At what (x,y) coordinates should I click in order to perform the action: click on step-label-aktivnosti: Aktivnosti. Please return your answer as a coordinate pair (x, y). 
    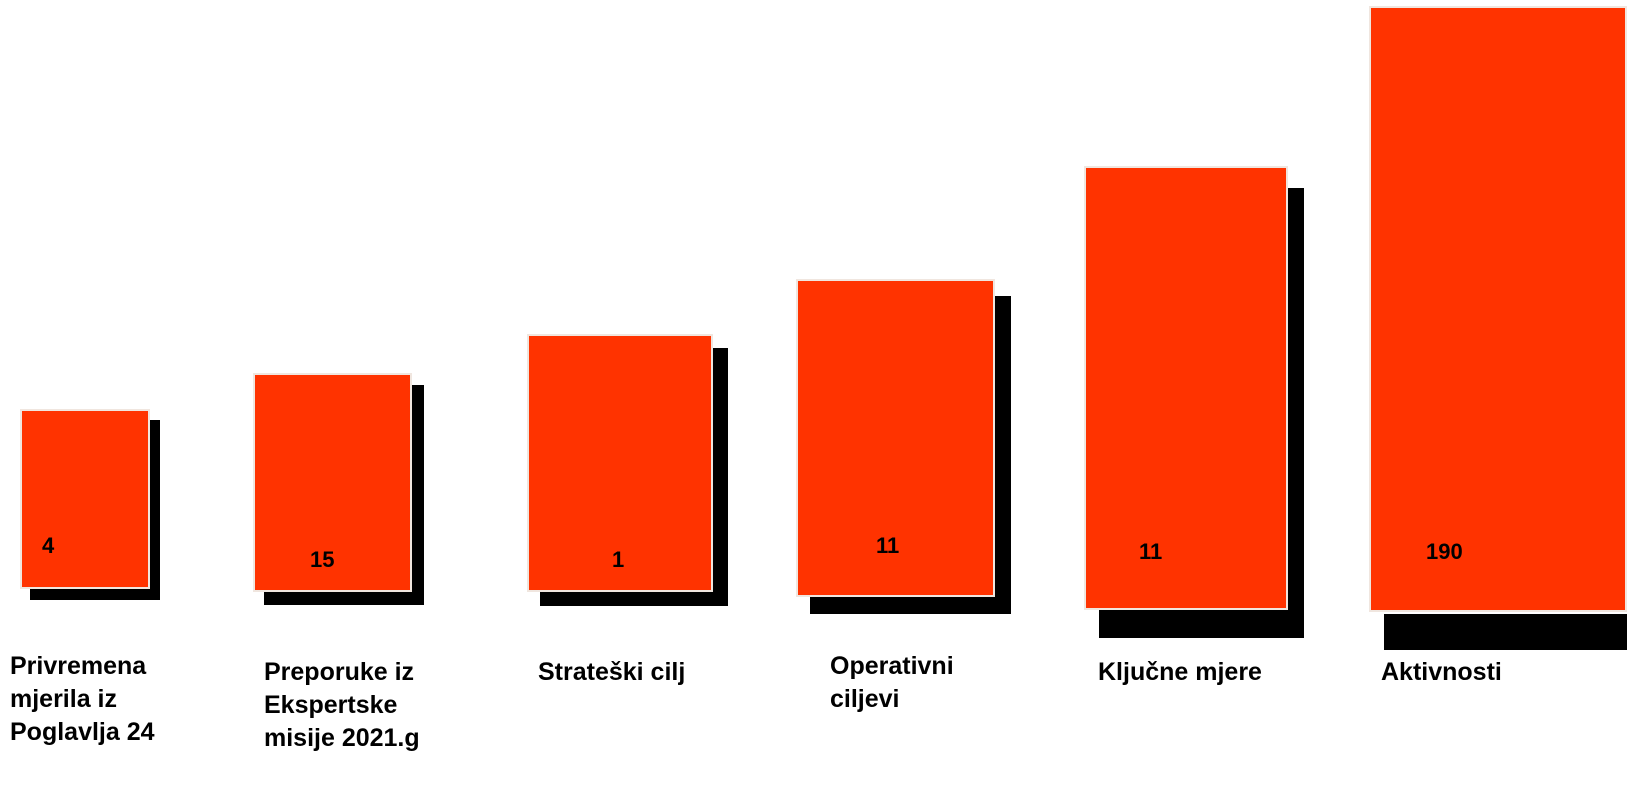
    Looking at the image, I should click on (1441, 672).